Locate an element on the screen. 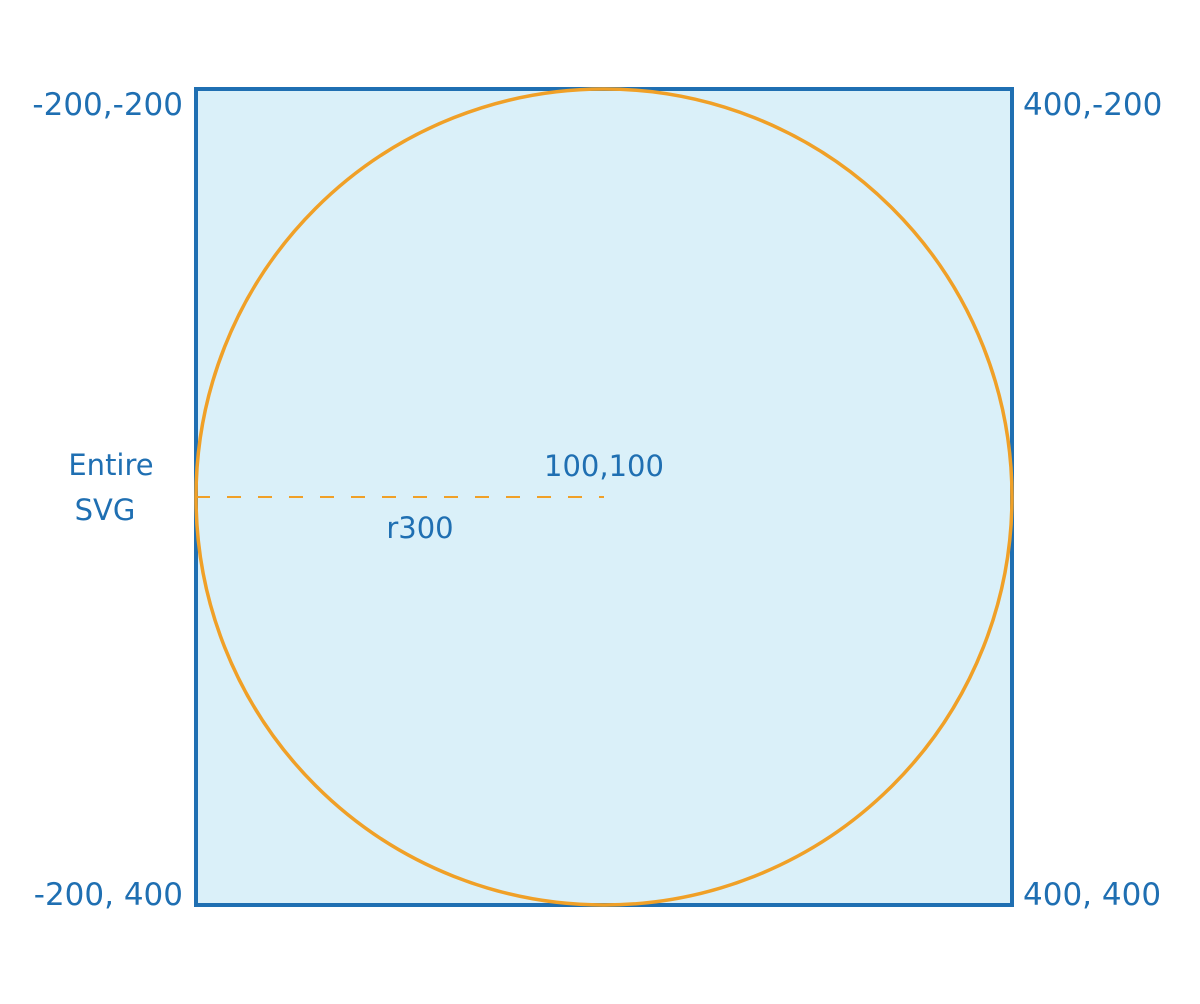 The width and height of the screenshot is (1200, 1004). radius-label: r300 is located at coordinates (419, 528).